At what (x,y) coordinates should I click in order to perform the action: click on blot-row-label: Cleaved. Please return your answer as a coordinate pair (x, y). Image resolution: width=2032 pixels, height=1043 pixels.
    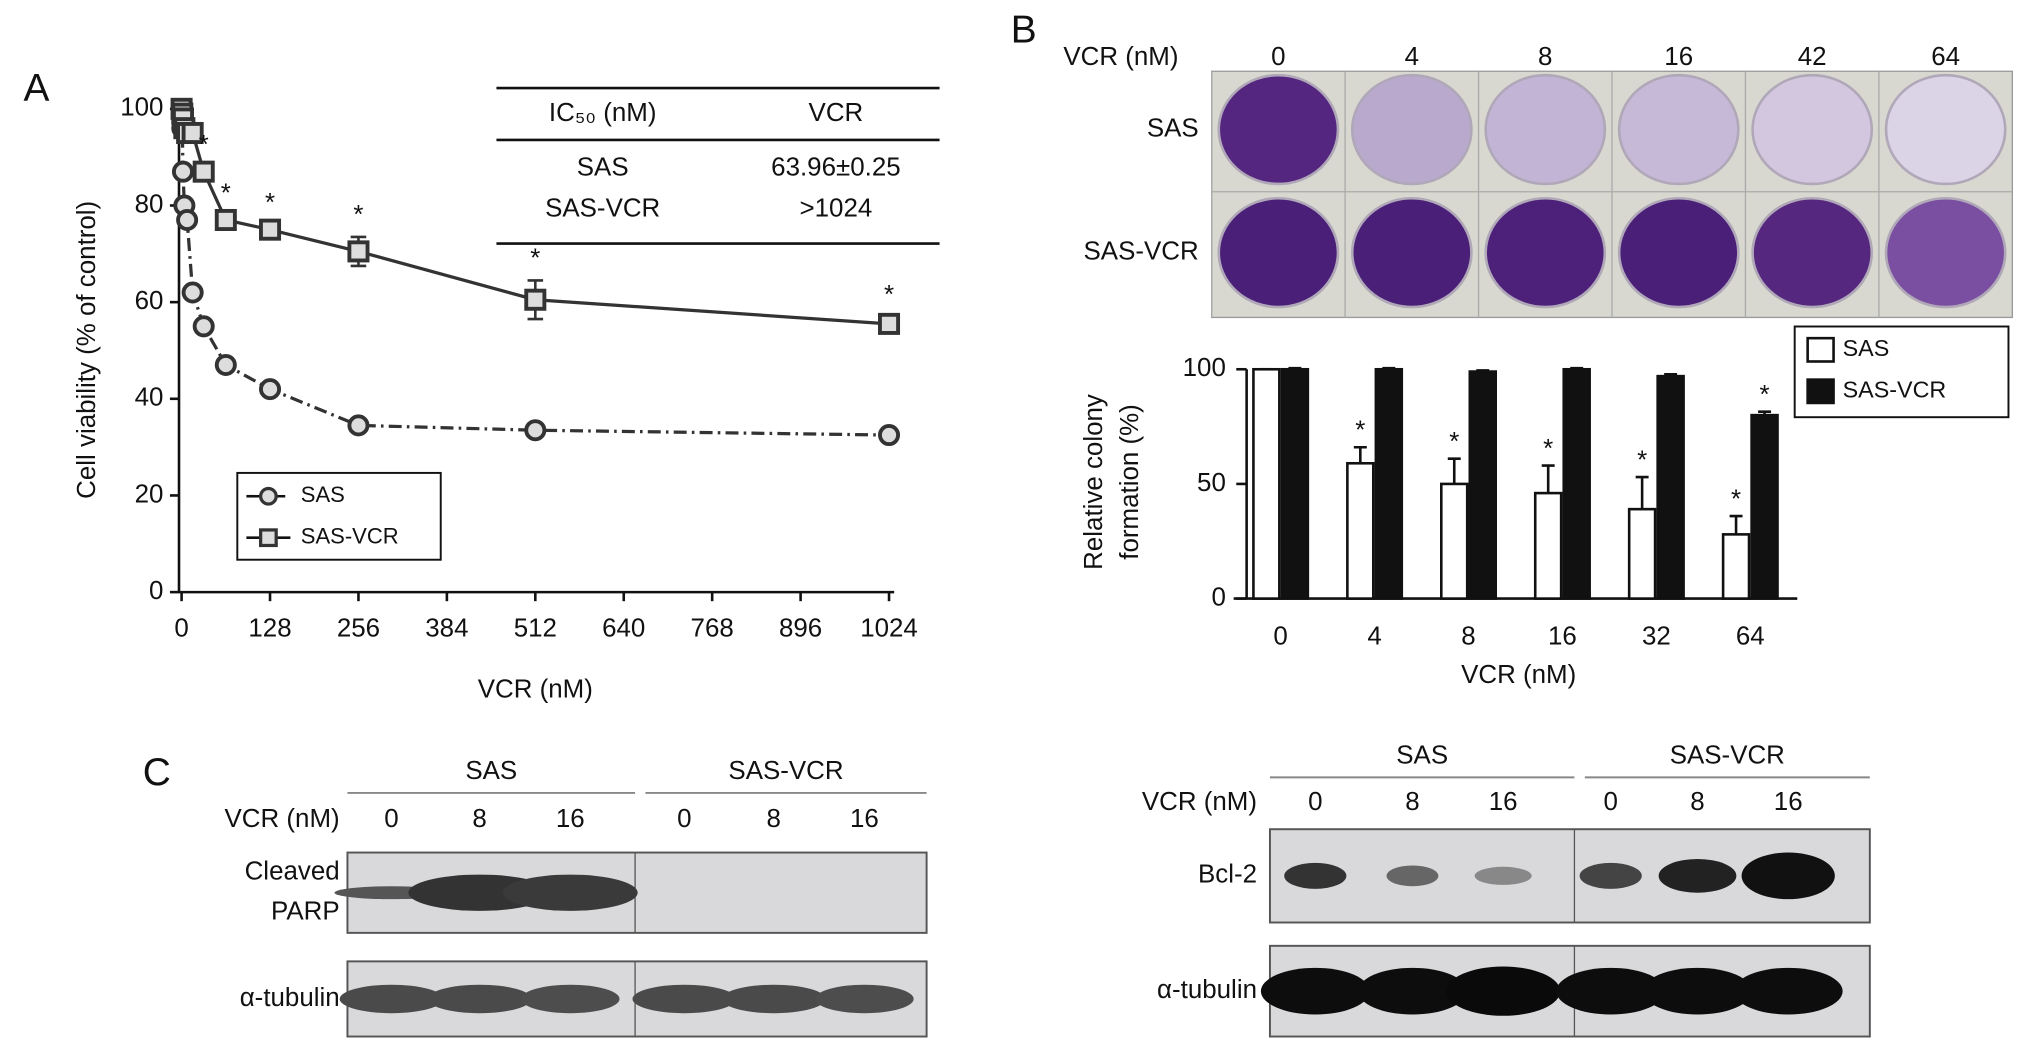
    Looking at the image, I should click on (292, 871).